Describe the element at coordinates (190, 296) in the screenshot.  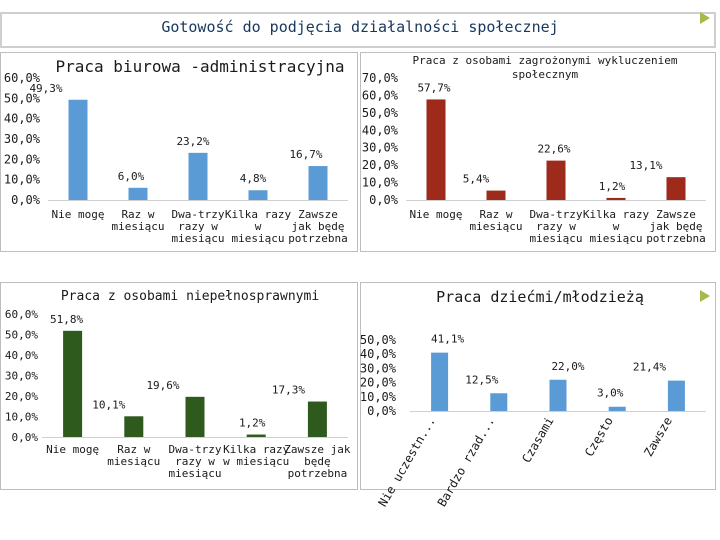
I see `chart-title: Praca z osobami niepełnosprawnymi` at that location.